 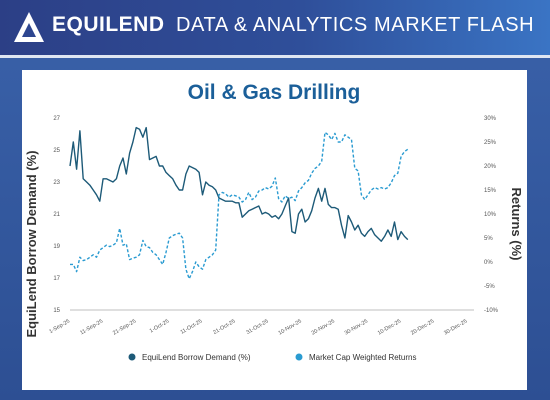 What do you see at coordinates (356, 328) in the screenshot?
I see `x-tick-label: 30-Nov-25` at bounding box center [356, 328].